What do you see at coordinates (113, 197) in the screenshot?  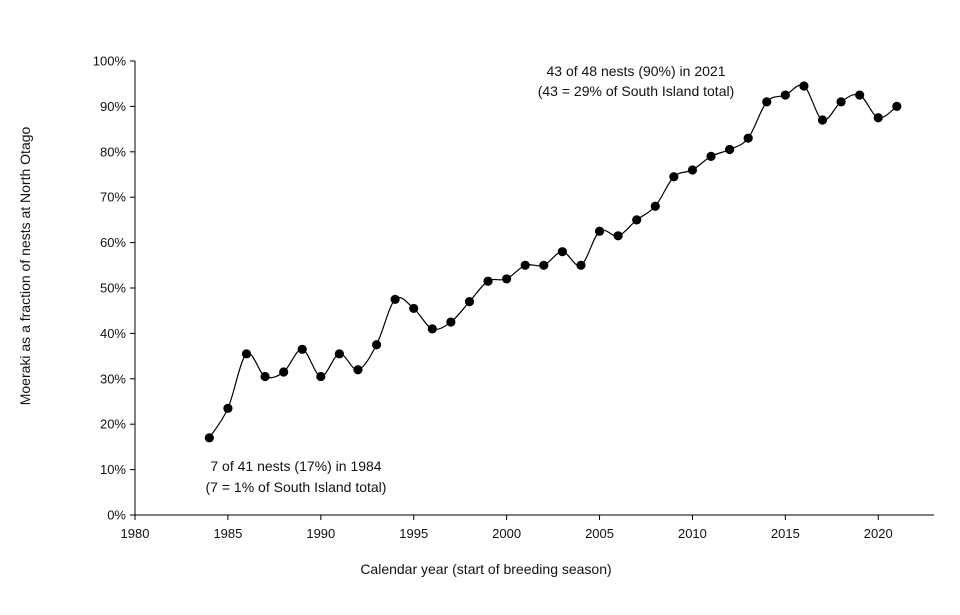 I see `y-tick-label: 70%` at bounding box center [113, 197].